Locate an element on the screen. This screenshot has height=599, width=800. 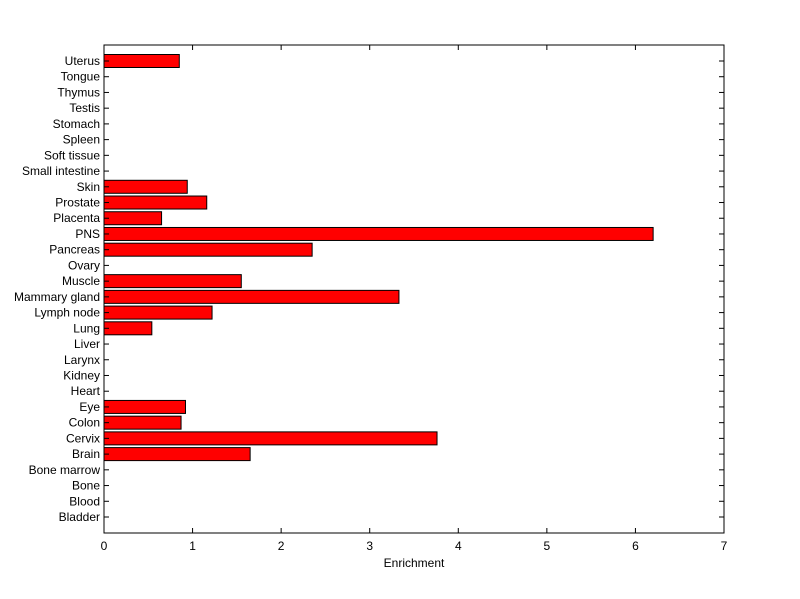
bar-lung is located at coordinates (128, 328).